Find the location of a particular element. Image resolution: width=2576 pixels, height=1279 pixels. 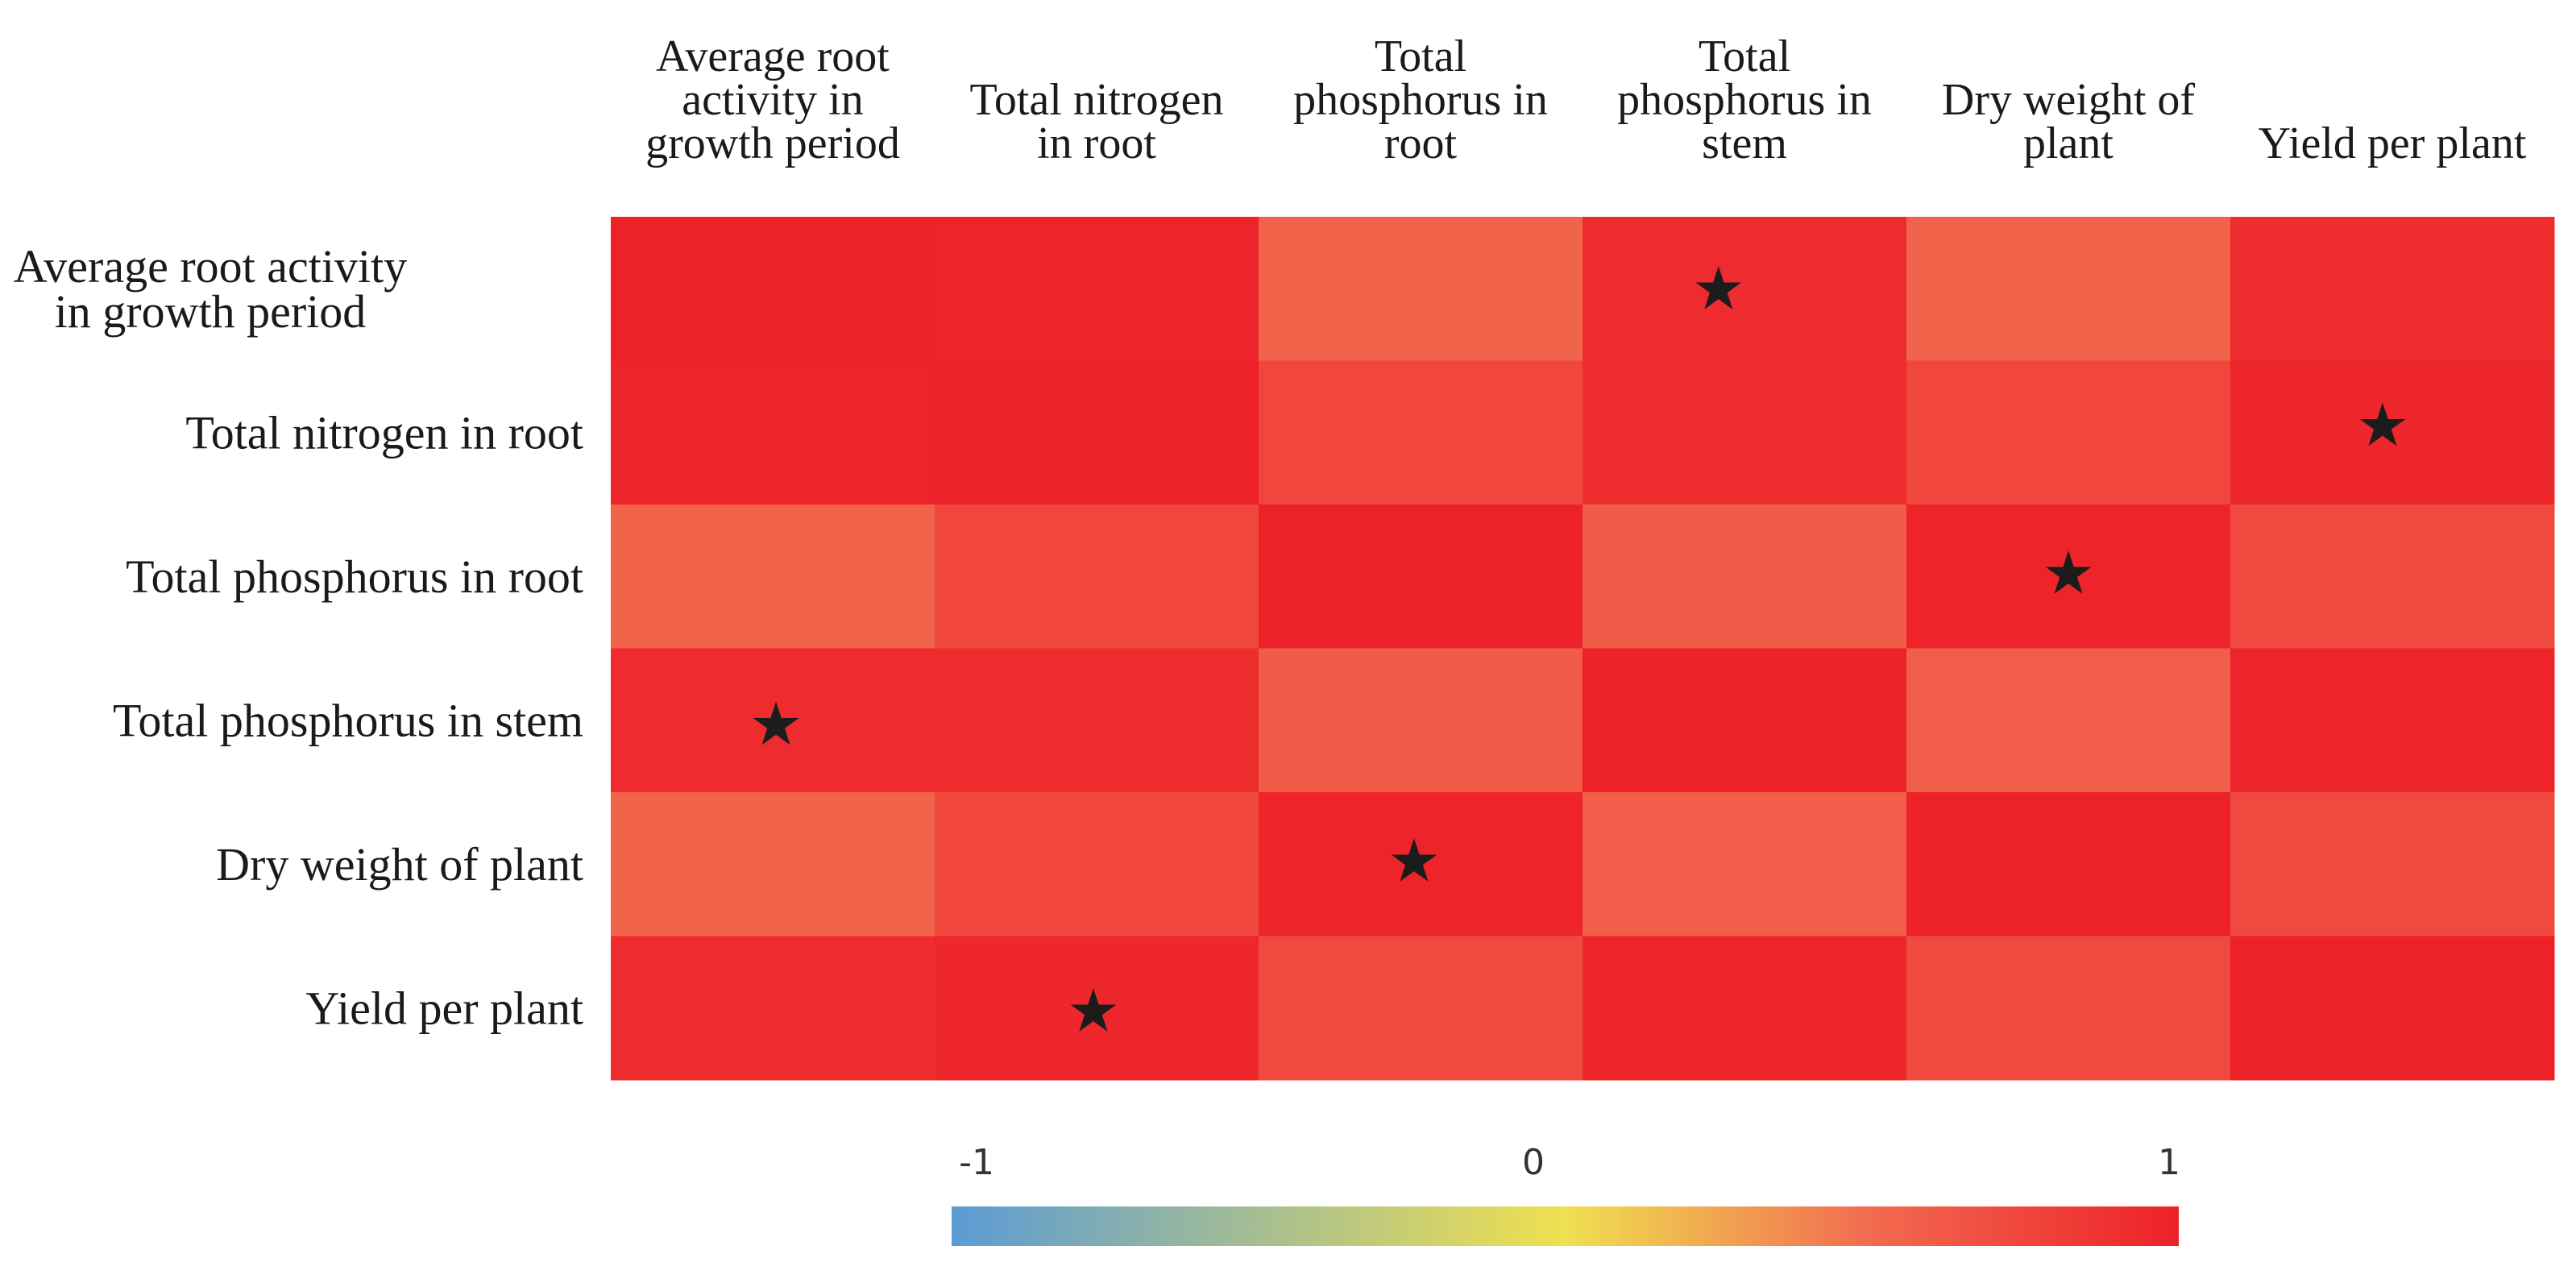

heatmap-cell-r5-c1 is located at coordinates (1097, 1008).